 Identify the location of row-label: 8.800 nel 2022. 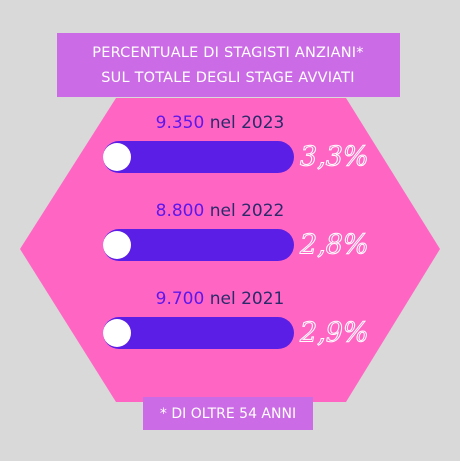
(220, 211).